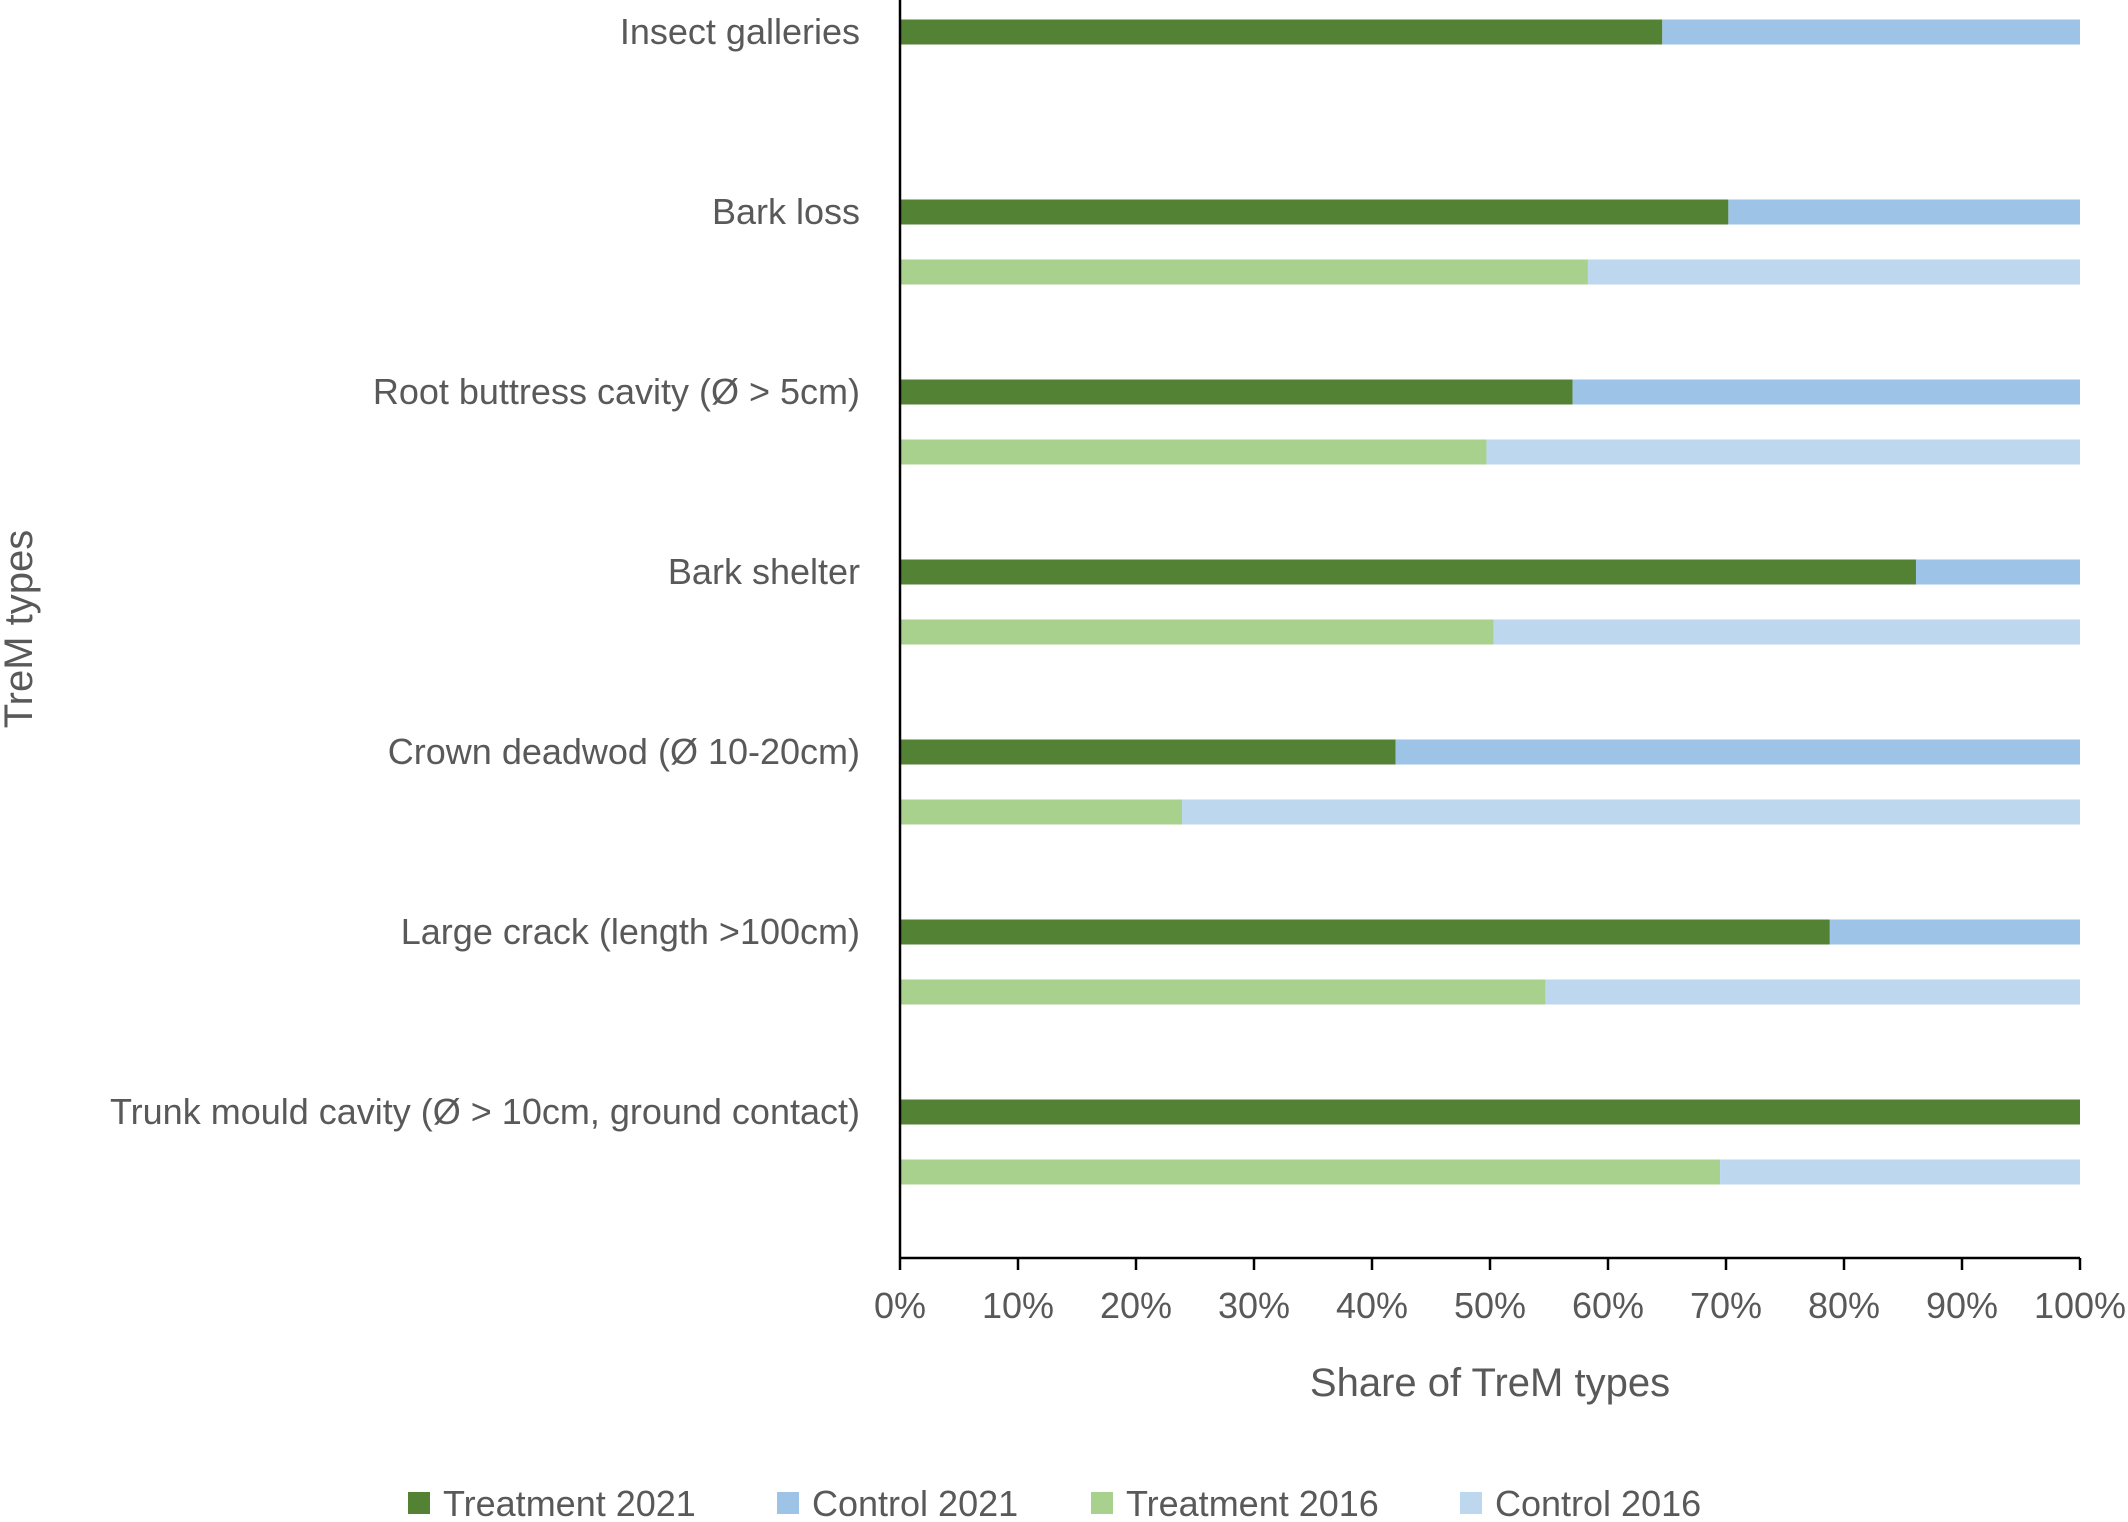 The image size is (2128, 1522). I want to click on legend-label: Treatment 2021, so click(569, 1502).